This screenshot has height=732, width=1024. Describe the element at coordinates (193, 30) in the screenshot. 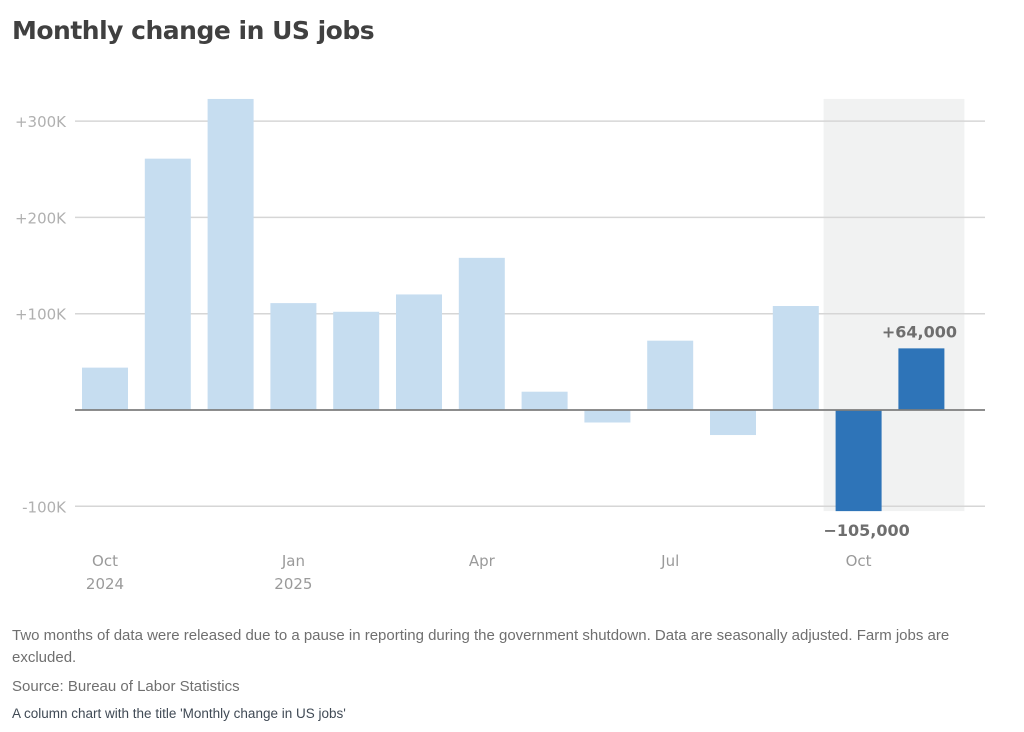

I see `chart-title: Monthly change in US jobs` at that location.